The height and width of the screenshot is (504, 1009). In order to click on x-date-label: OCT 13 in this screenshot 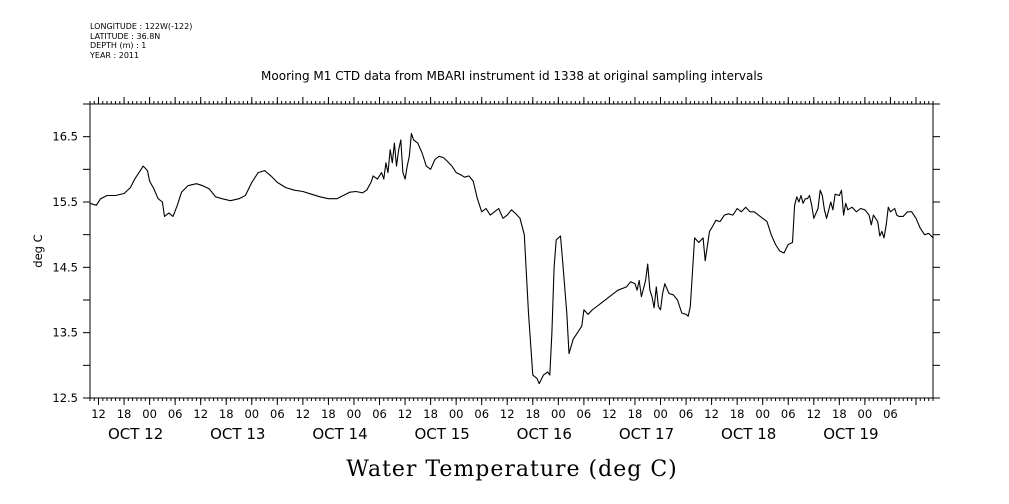, I will do `click(237, 434)`.